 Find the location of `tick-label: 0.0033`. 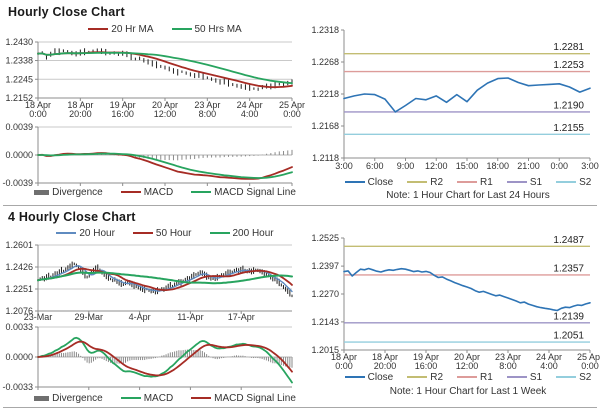

tick-label: 0.0033 is located at coordinates (19, 327).